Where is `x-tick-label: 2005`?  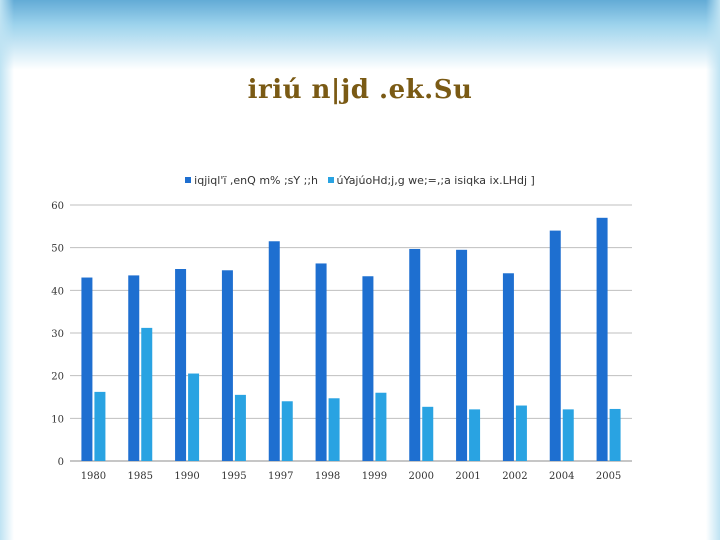 x-tick-label: 2005 is located at coordinates (608, 476).